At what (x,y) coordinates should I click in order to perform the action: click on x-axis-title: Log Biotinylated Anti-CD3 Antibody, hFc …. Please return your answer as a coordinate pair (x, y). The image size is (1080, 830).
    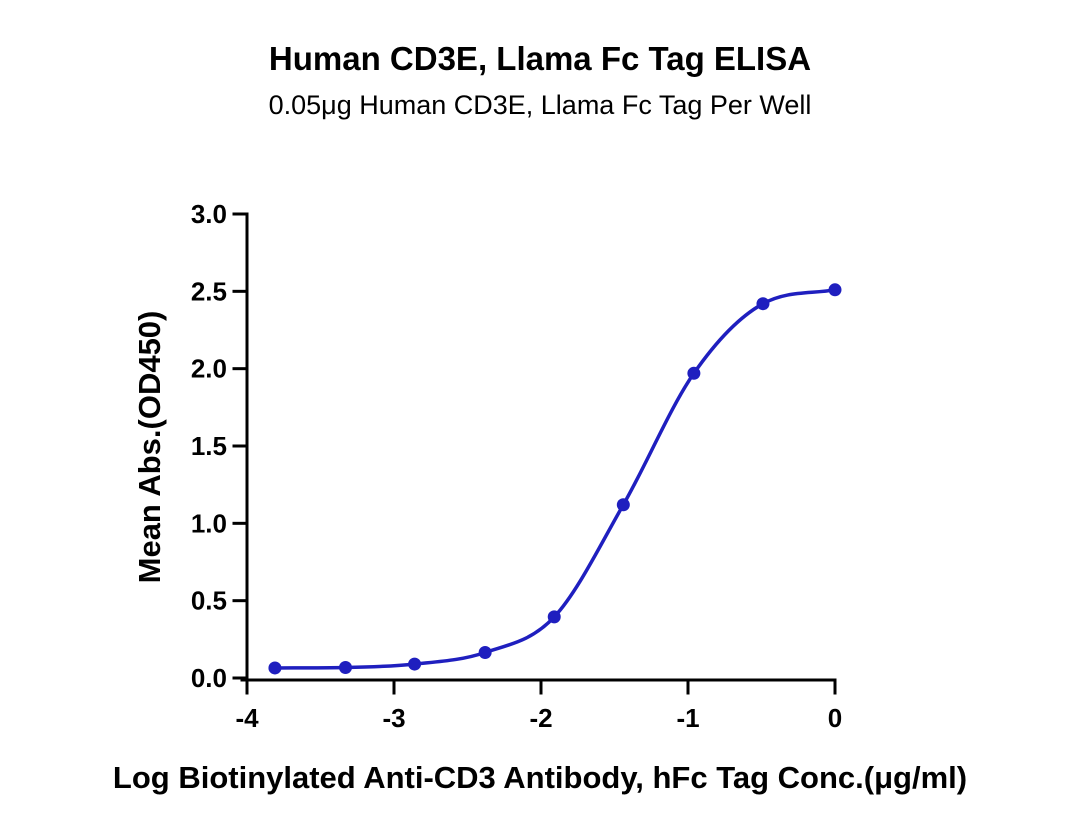
    Looking at the image, I should click on (540, 777).